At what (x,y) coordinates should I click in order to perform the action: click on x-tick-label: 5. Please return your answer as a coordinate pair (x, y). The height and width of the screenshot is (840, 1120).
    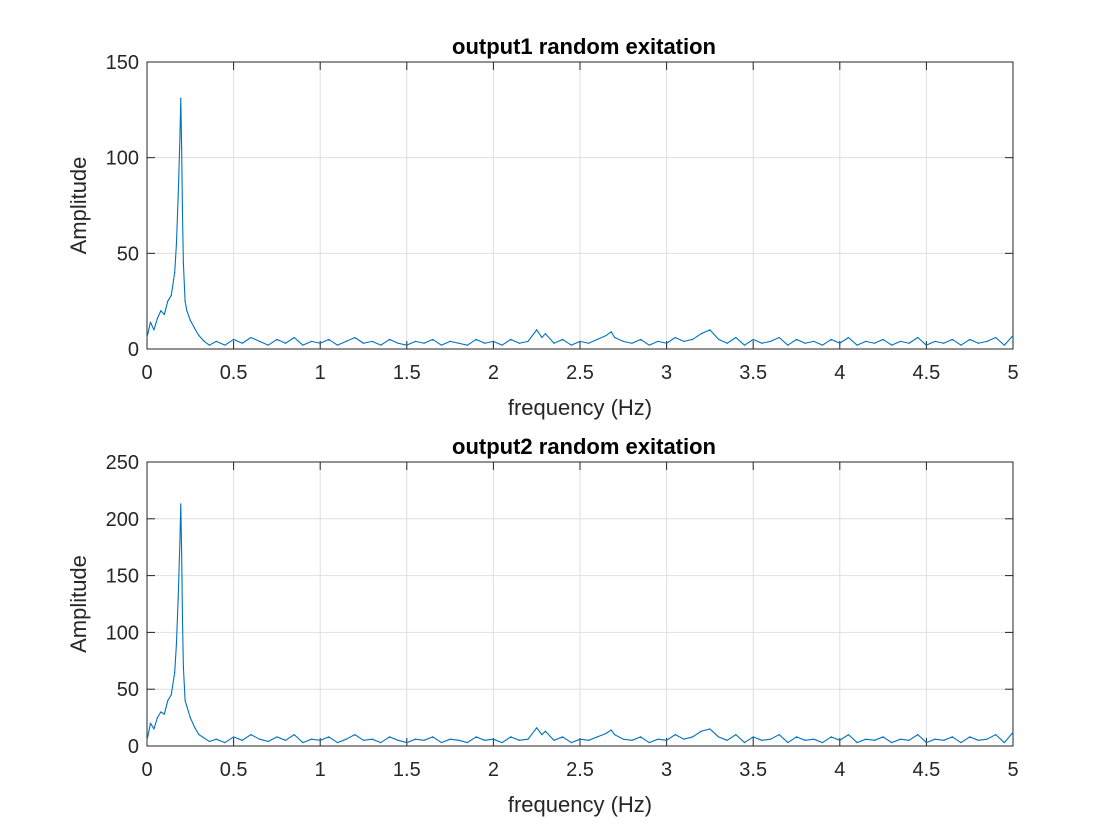
    Looking at the image, I should click on (1012, 373).